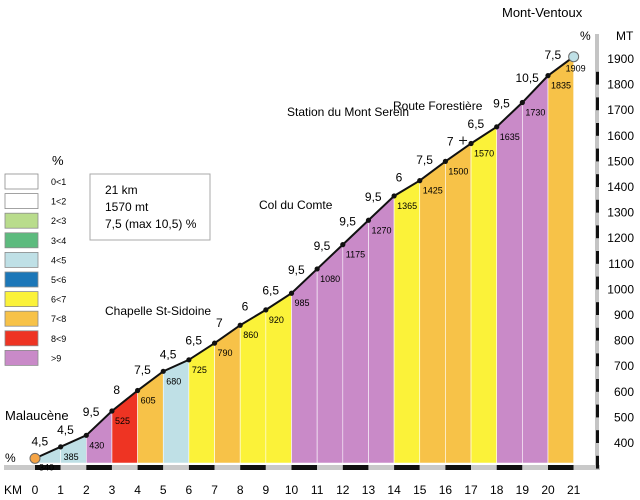 This screenshot has width=640, height=500. What do you see at coordinates (576, 69) in the screenshot?
I see `elevation-label: 1909` at bounding box center [576, 69].